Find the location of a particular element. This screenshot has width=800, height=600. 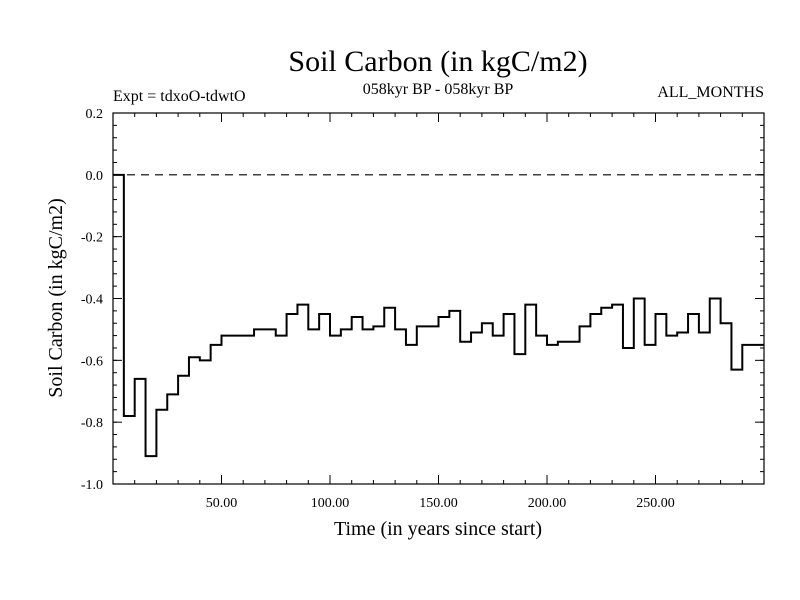

period-label: 058kyr BP - 058kyr BP is located at coordinates (438, 89).